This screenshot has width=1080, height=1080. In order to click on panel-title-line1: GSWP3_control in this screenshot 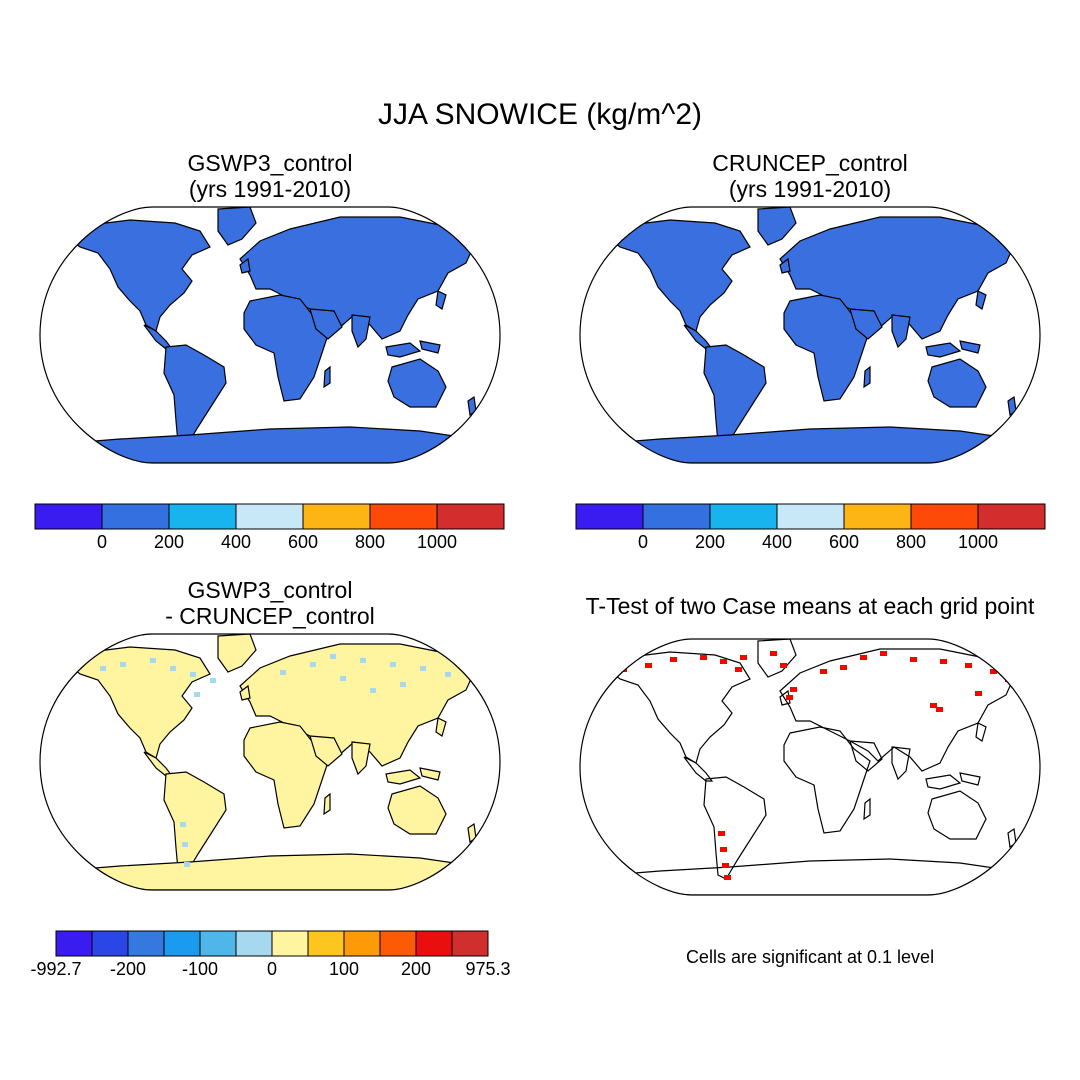, I will do `click(270, 590)`.